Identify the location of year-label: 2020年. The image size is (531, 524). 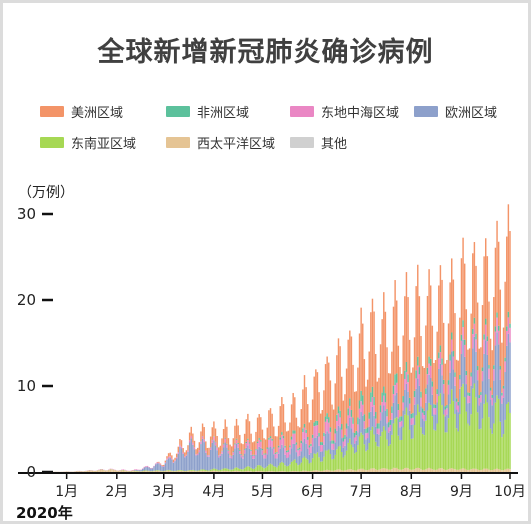
(44, 513).